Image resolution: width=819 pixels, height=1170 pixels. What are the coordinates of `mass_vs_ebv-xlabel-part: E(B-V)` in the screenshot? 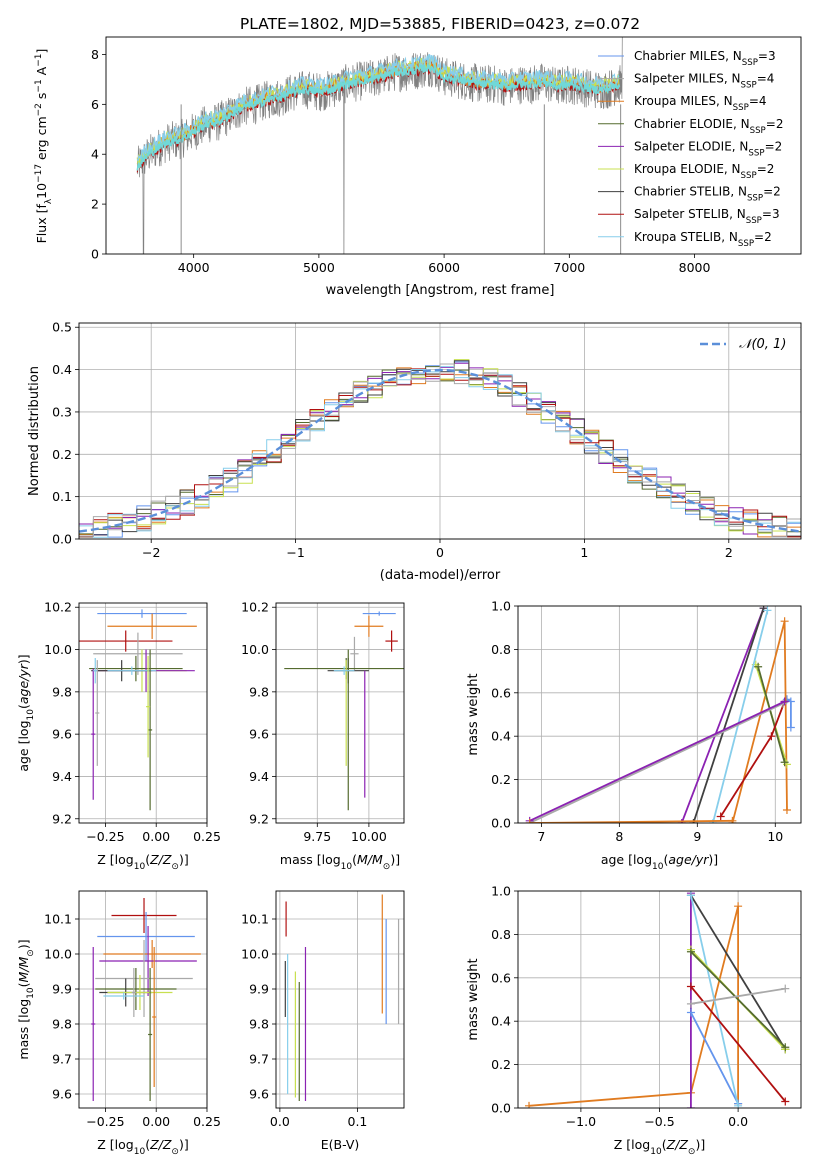 It's located at (340, 1144).